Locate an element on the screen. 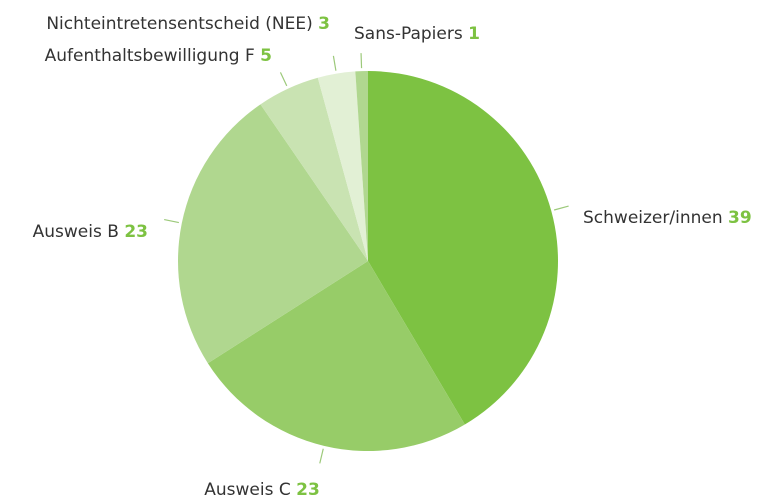 The width and height of the screenshot is (777, 501). slice-name: Ausweis B is located at coordinates (76, 232).